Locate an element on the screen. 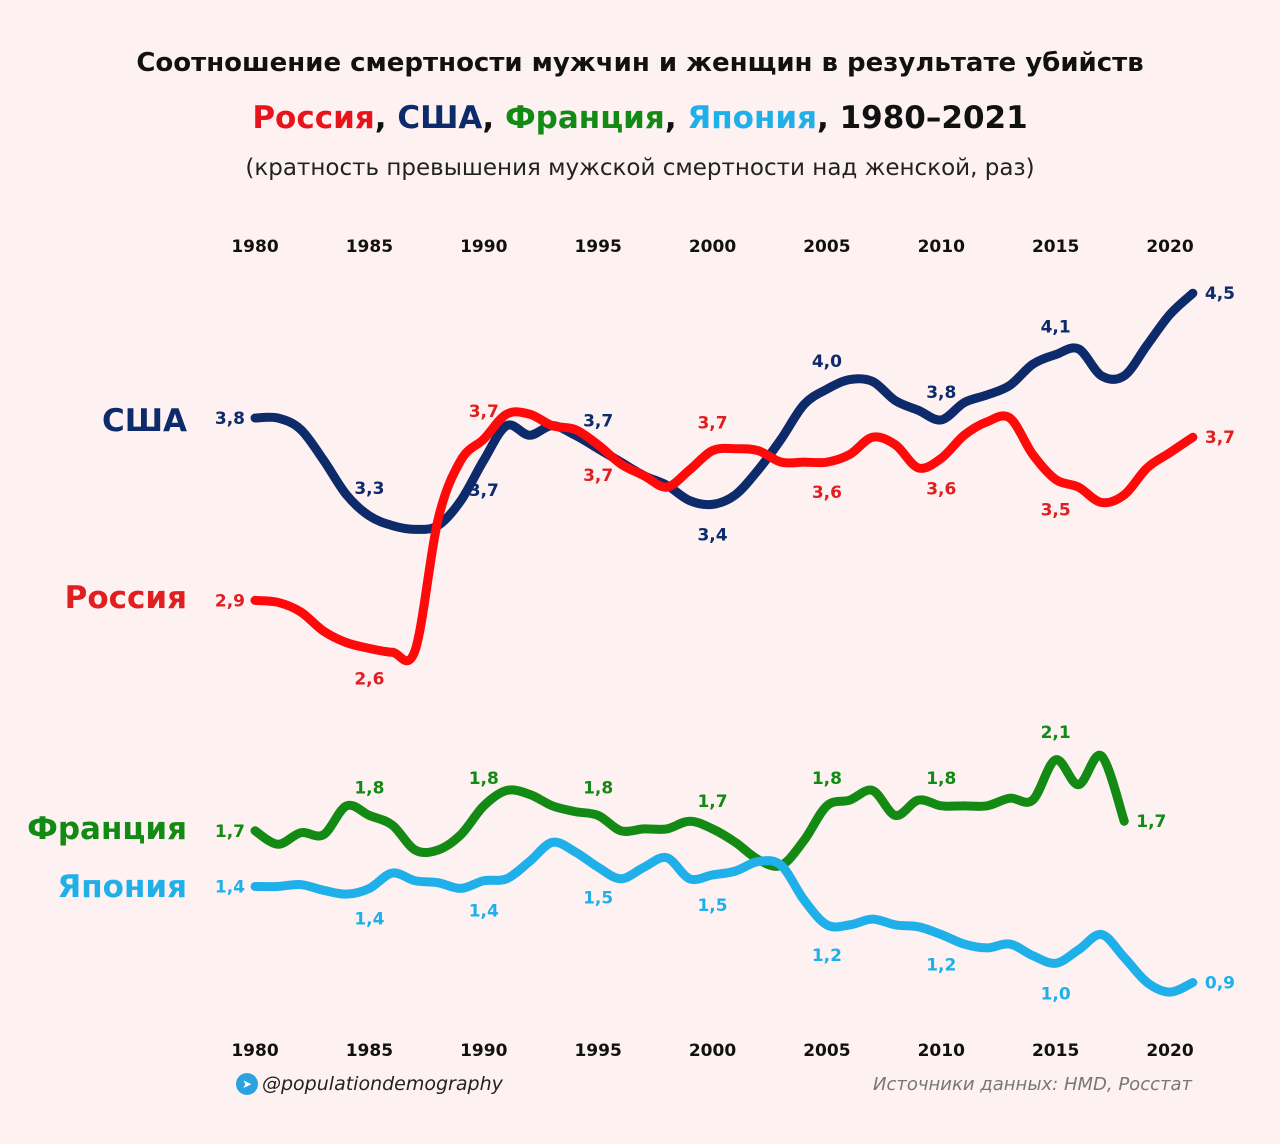 This screenshot has width=1280, height=1144. chart-subtitle: Россия, США, Франция, Япония, 1980–2021 is located at coordinates (640, 118).